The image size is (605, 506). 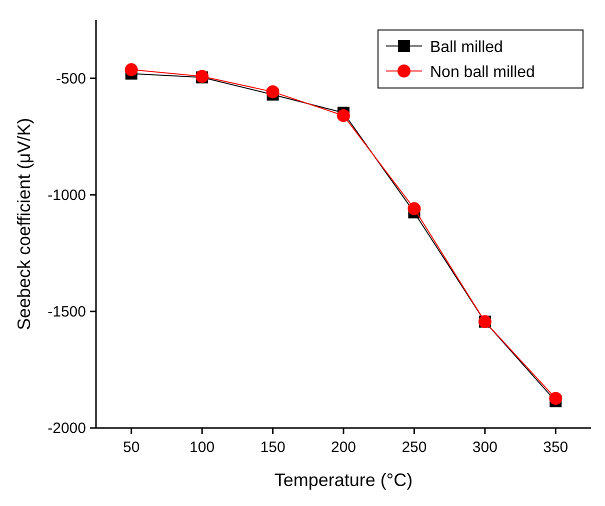 I want to click on legend-label: Non ball milled, so click(x=482, y=72).